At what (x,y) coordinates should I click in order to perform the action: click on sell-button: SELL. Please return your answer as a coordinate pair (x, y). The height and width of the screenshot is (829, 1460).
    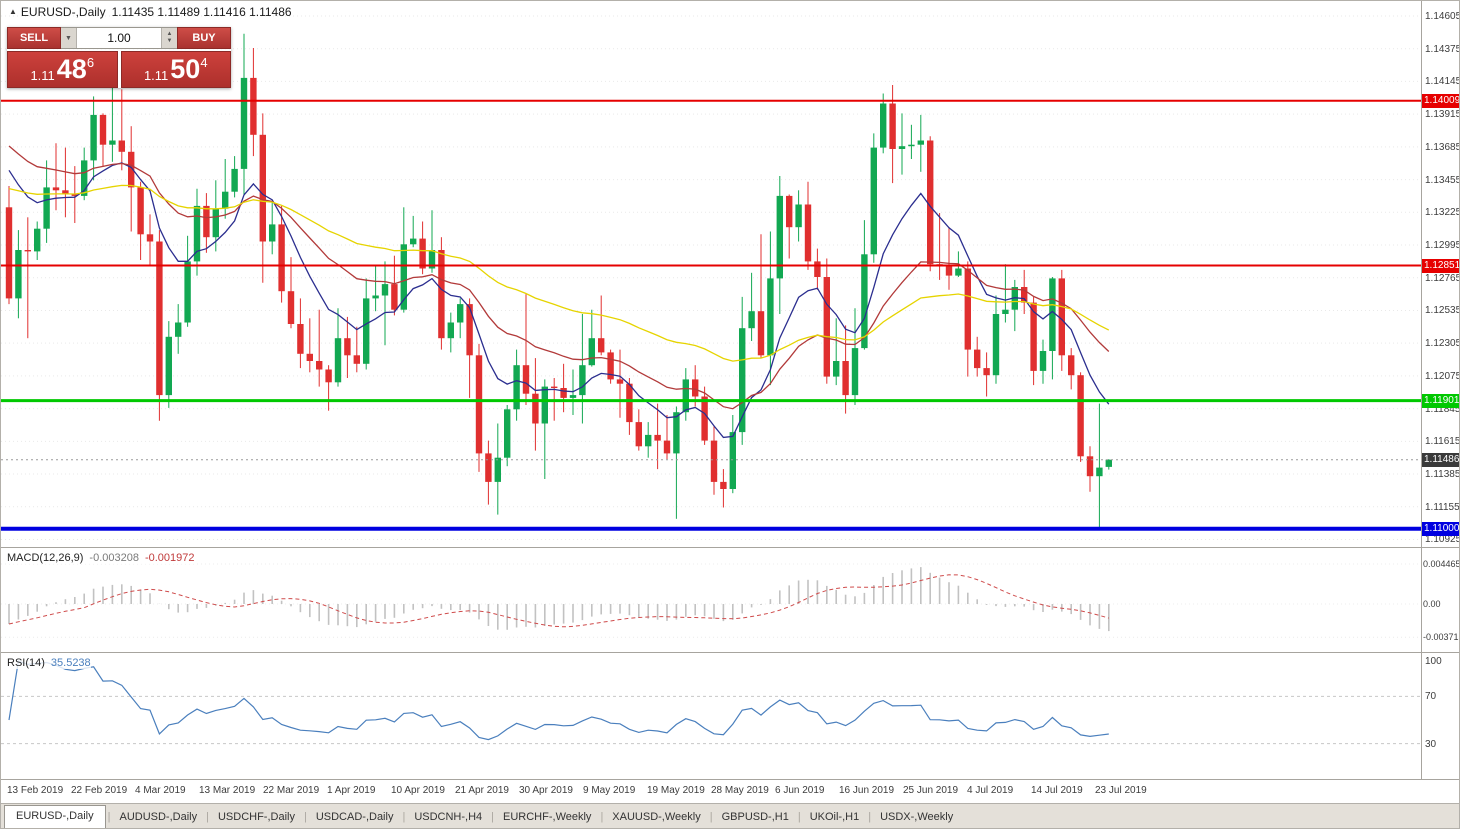
    Looking at the image, I should click on (34, 38).